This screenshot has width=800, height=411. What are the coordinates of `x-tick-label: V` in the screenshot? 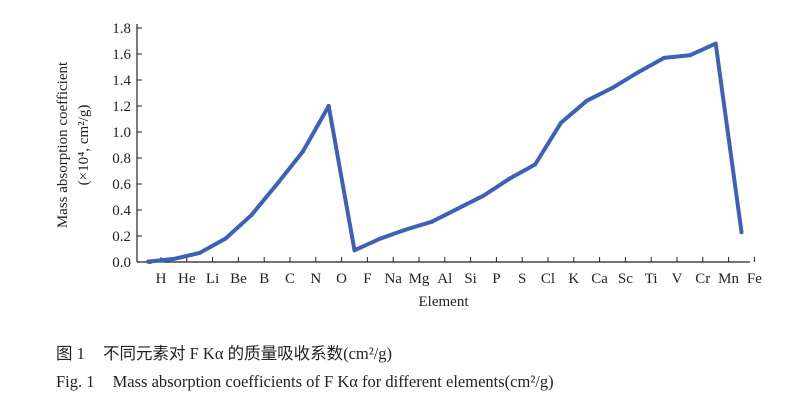 It's located at (677, 279).